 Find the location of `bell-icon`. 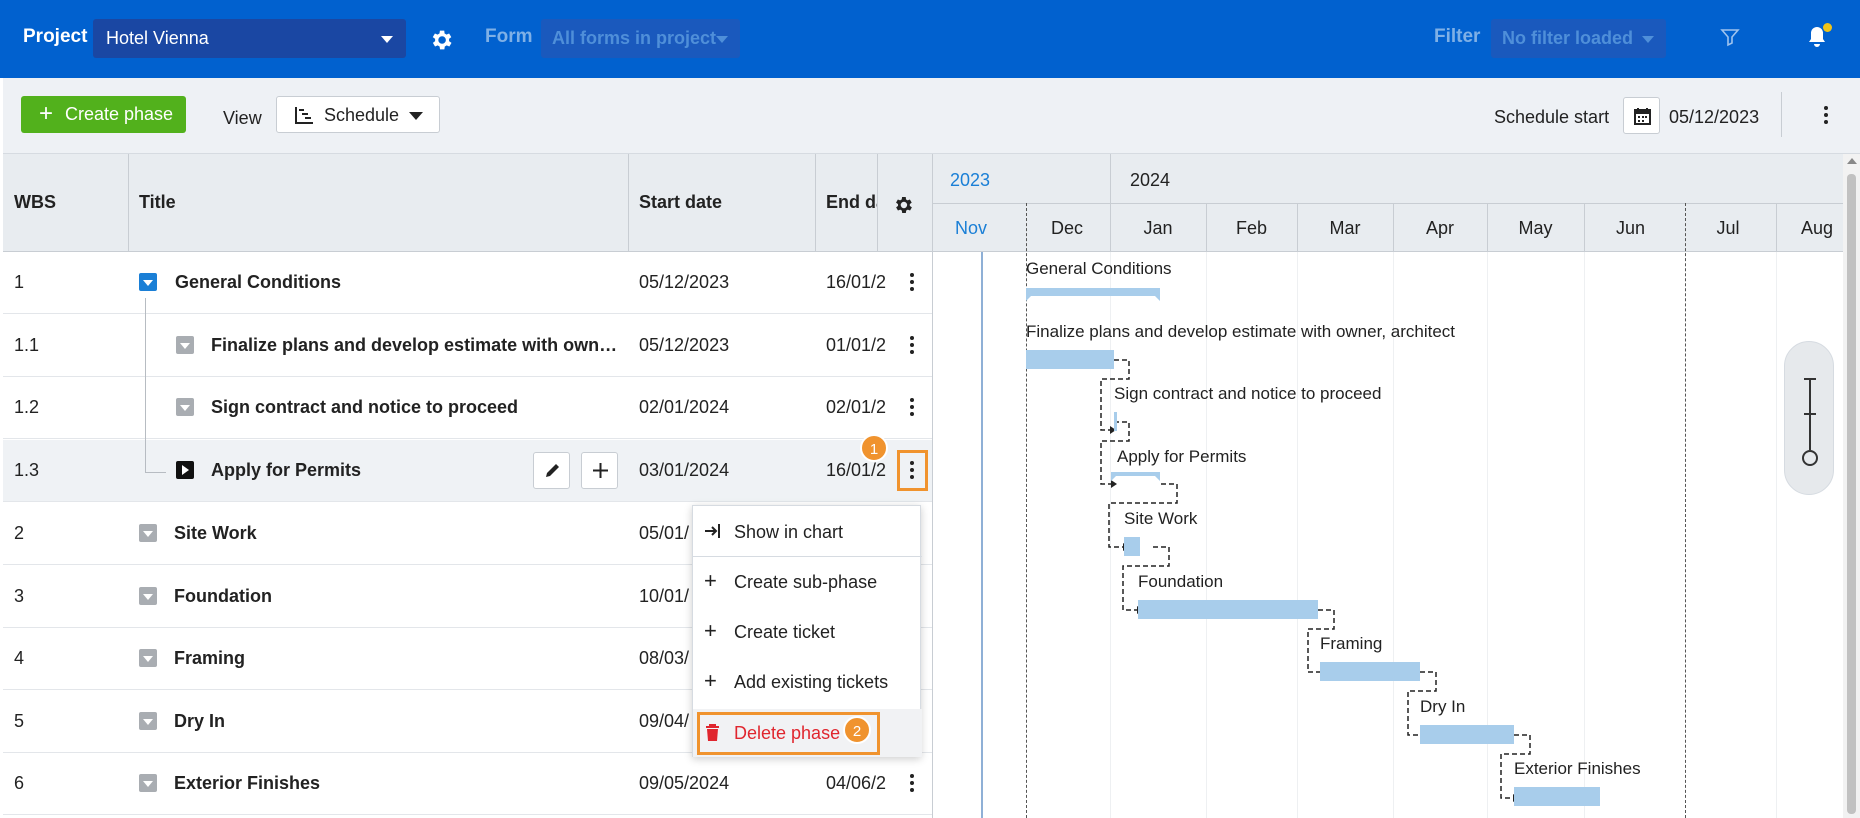

bell-icon is located at coordinates (1817, 37).